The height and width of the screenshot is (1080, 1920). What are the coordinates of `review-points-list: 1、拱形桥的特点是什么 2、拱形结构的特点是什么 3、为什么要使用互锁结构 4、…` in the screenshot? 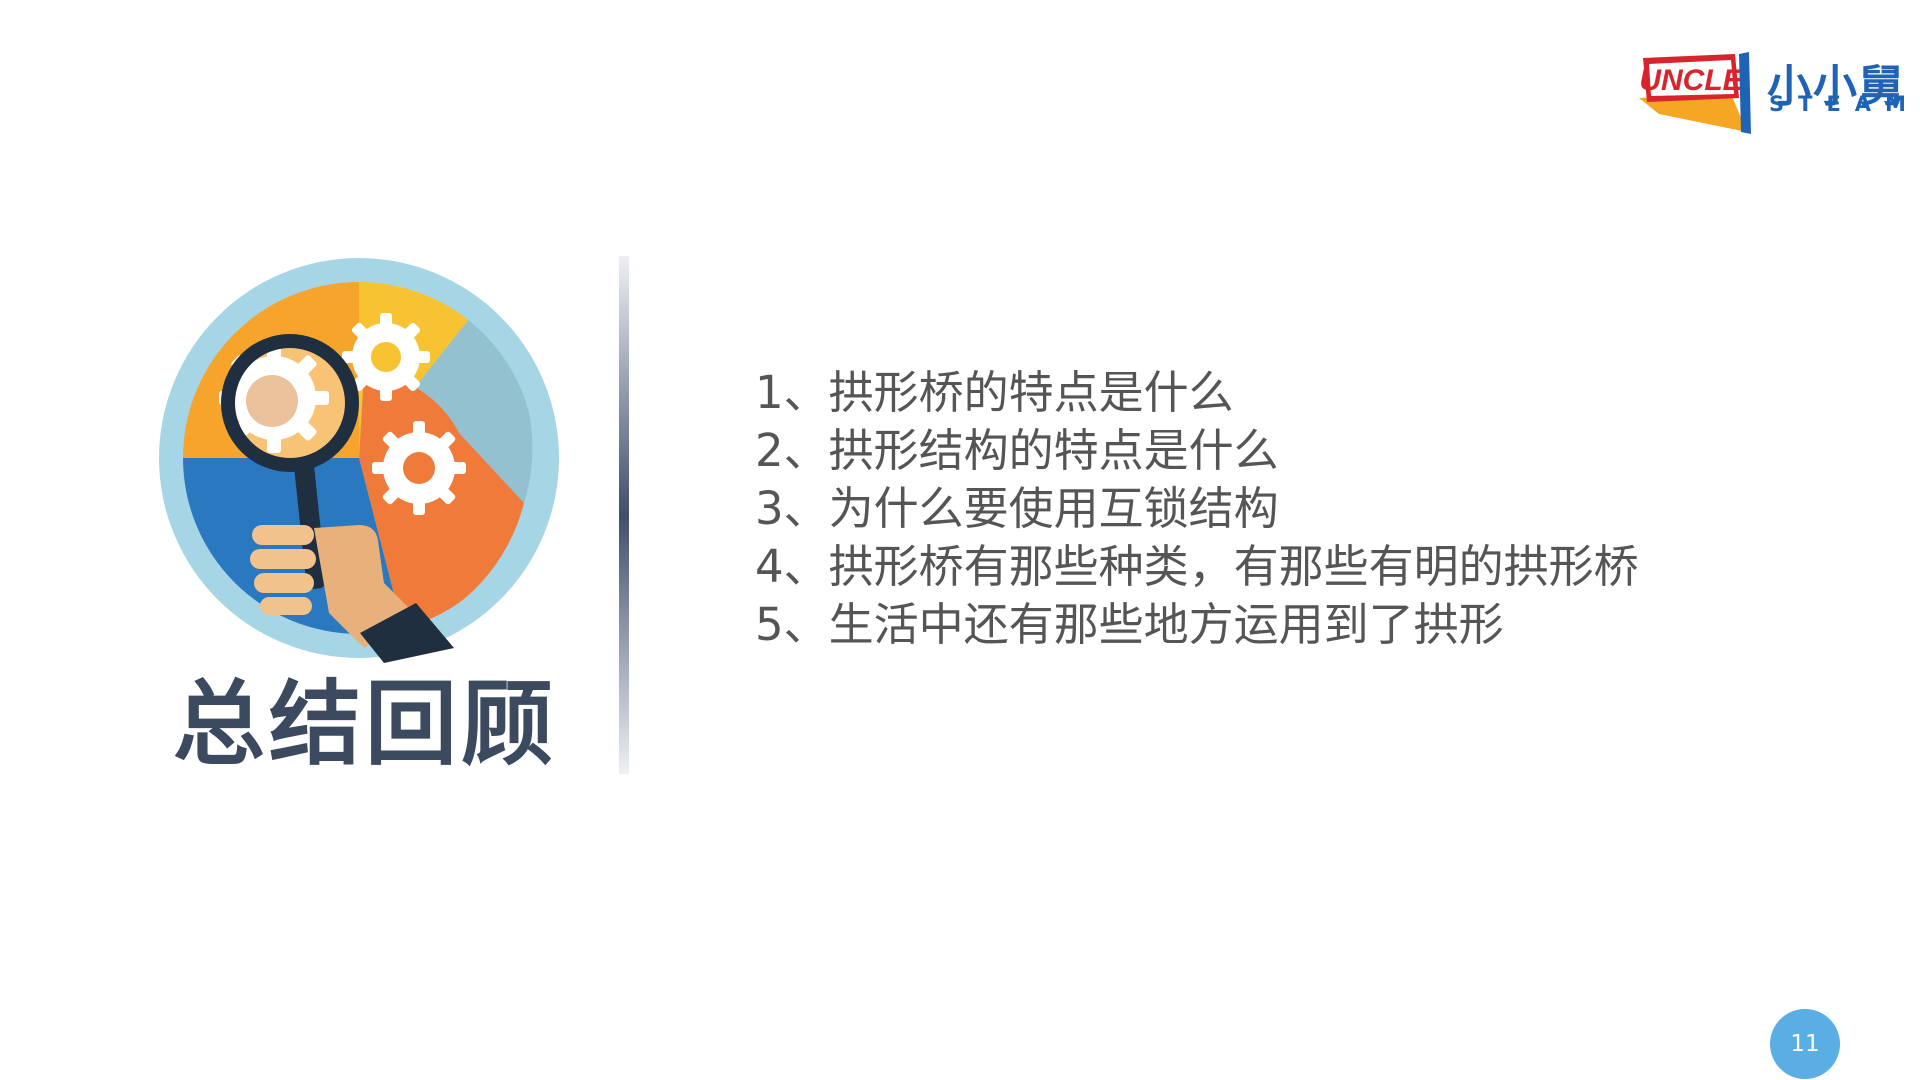 It's located at (1197, 509).